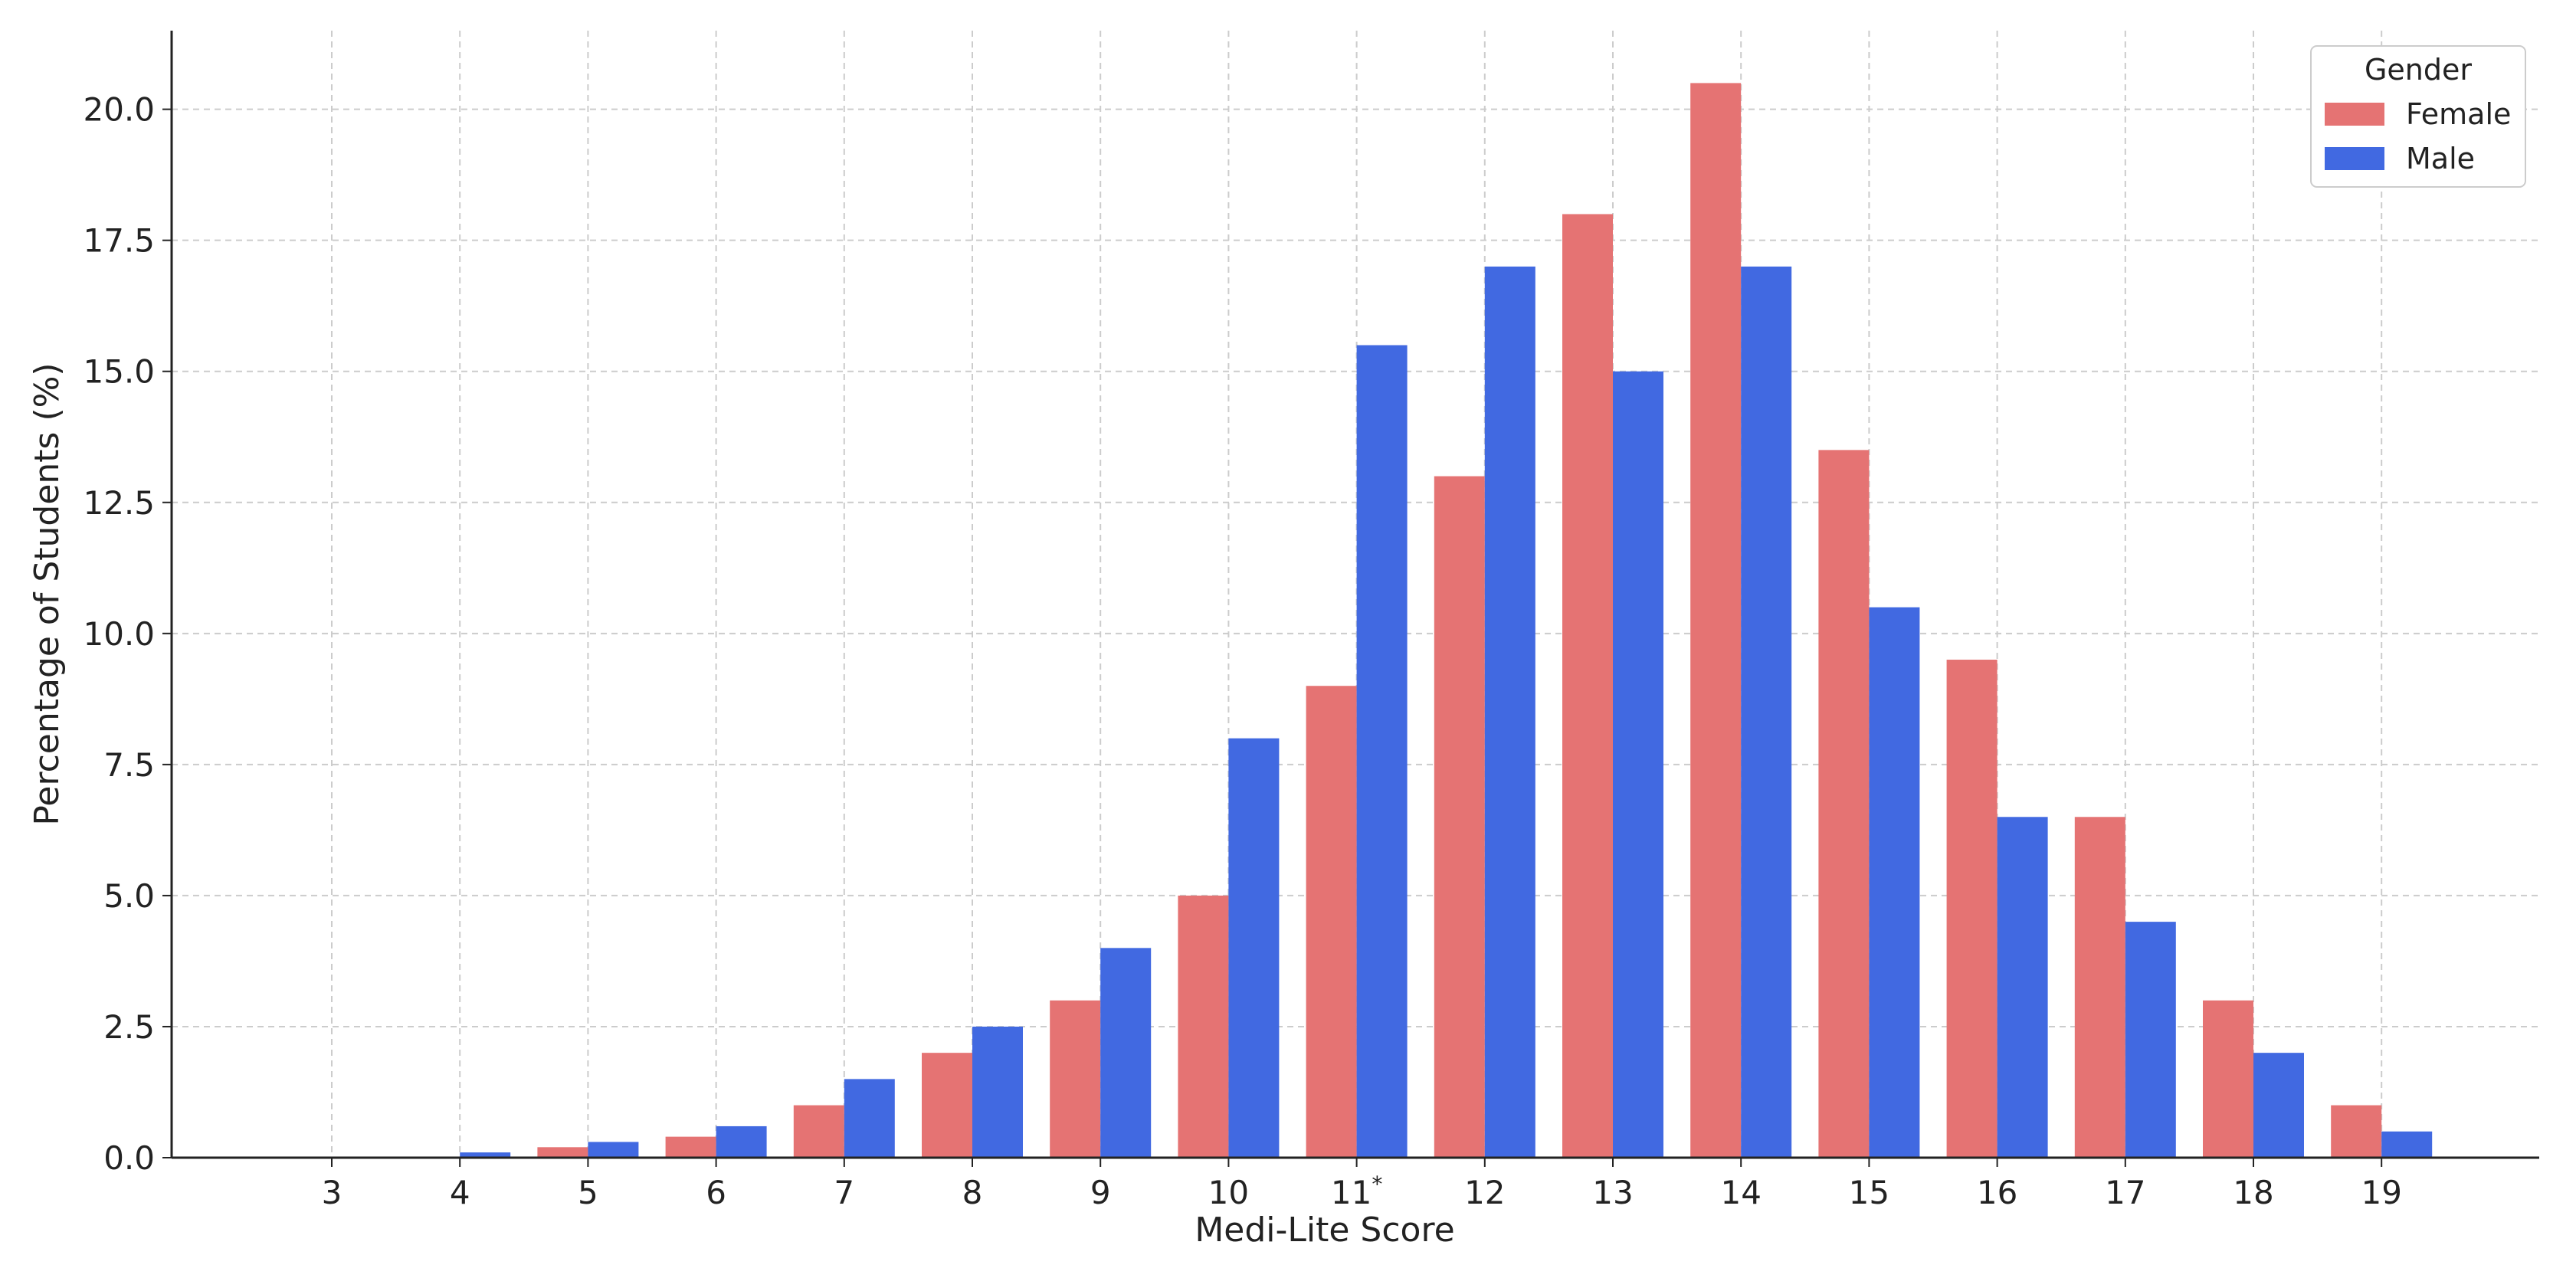  Describe the element at coordinates (48, 593) in the screenshot. I see `y-axis-title: Percentage of Students (%)` at that location.